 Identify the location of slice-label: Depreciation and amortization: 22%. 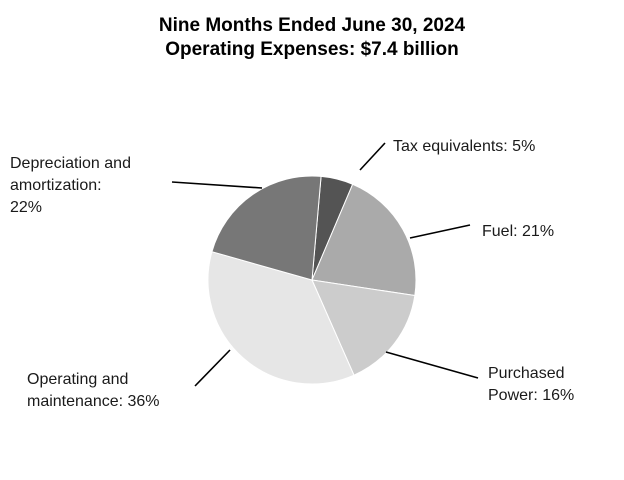
(70, 185).